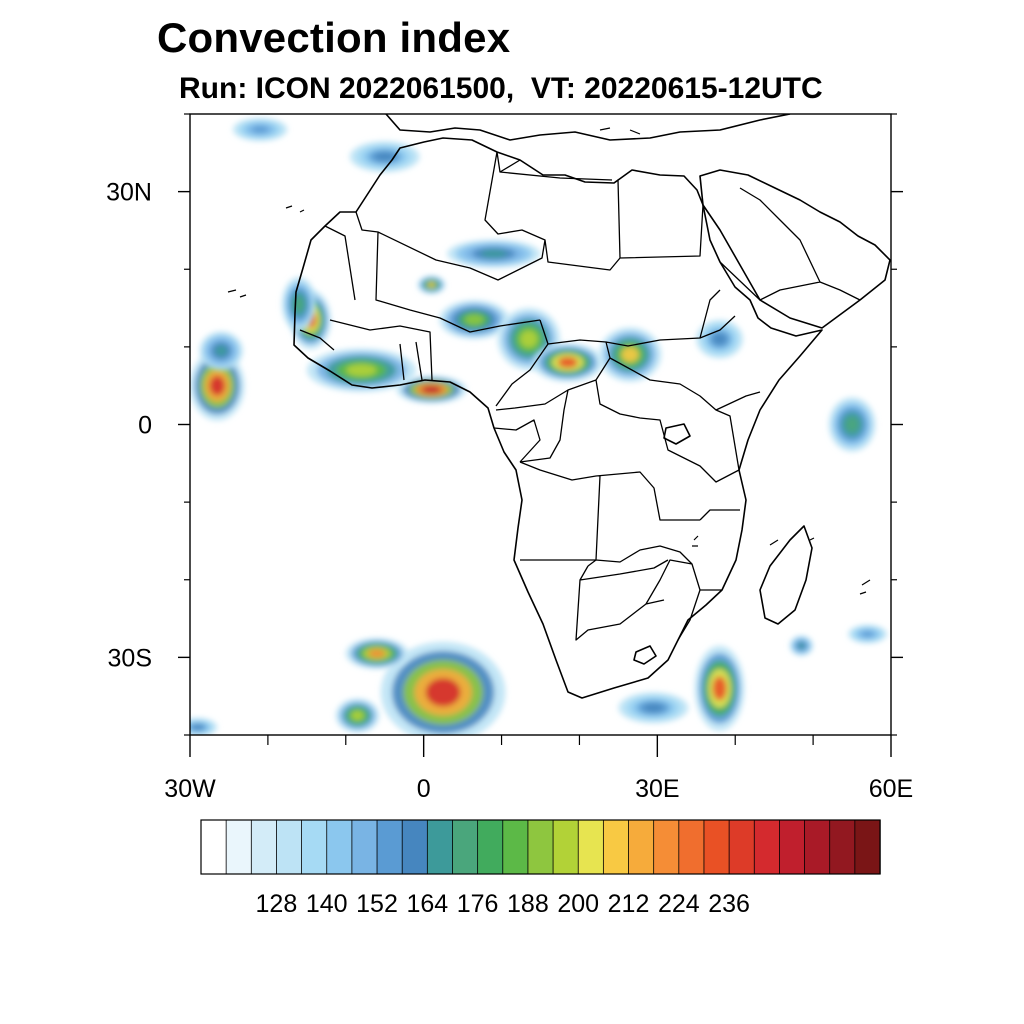  What do you see at coordinates (427, 904) in the screenshot?
I see `colorbar-label: 164` at bounding box center [427, 904].